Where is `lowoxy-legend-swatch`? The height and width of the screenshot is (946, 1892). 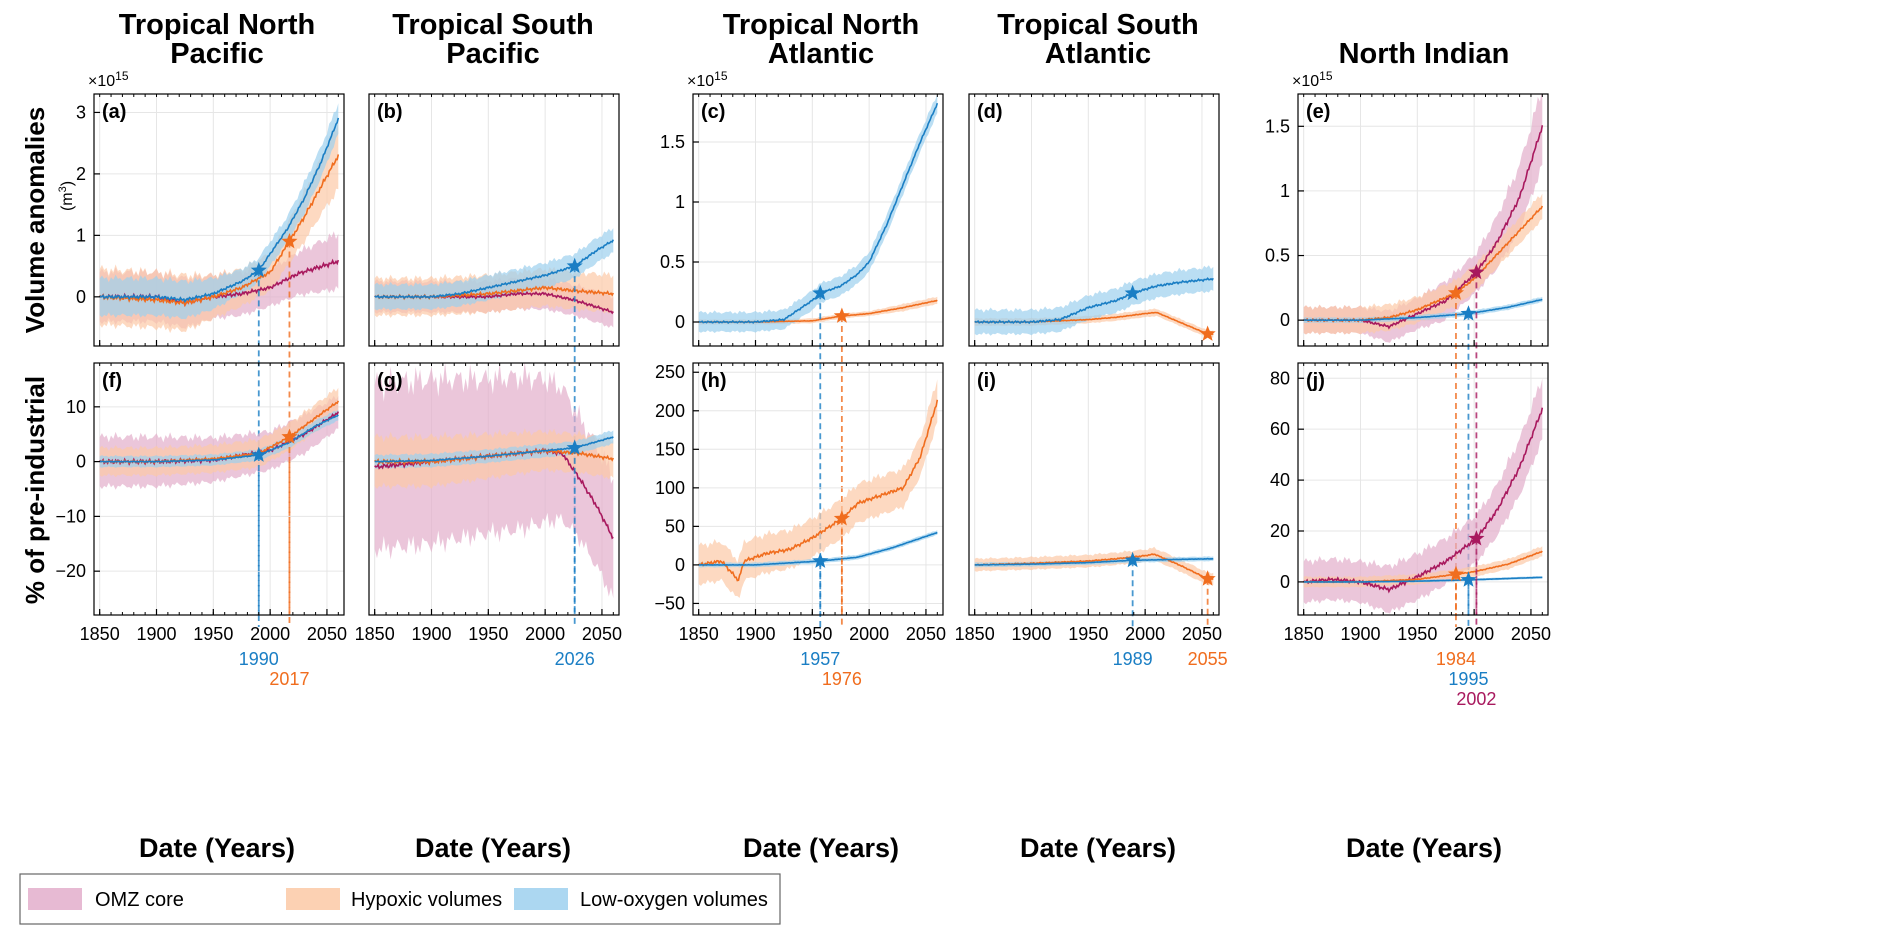
lowoxy-legend-swatch is located at coordinates (541, 899).